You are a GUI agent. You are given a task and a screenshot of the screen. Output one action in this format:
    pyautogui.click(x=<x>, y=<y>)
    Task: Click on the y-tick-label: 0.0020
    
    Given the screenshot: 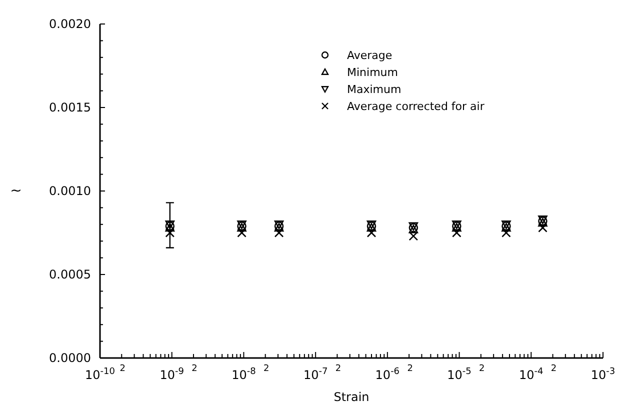 What is the action you would take?
    pyautogui.click(x=70, y=24)
    